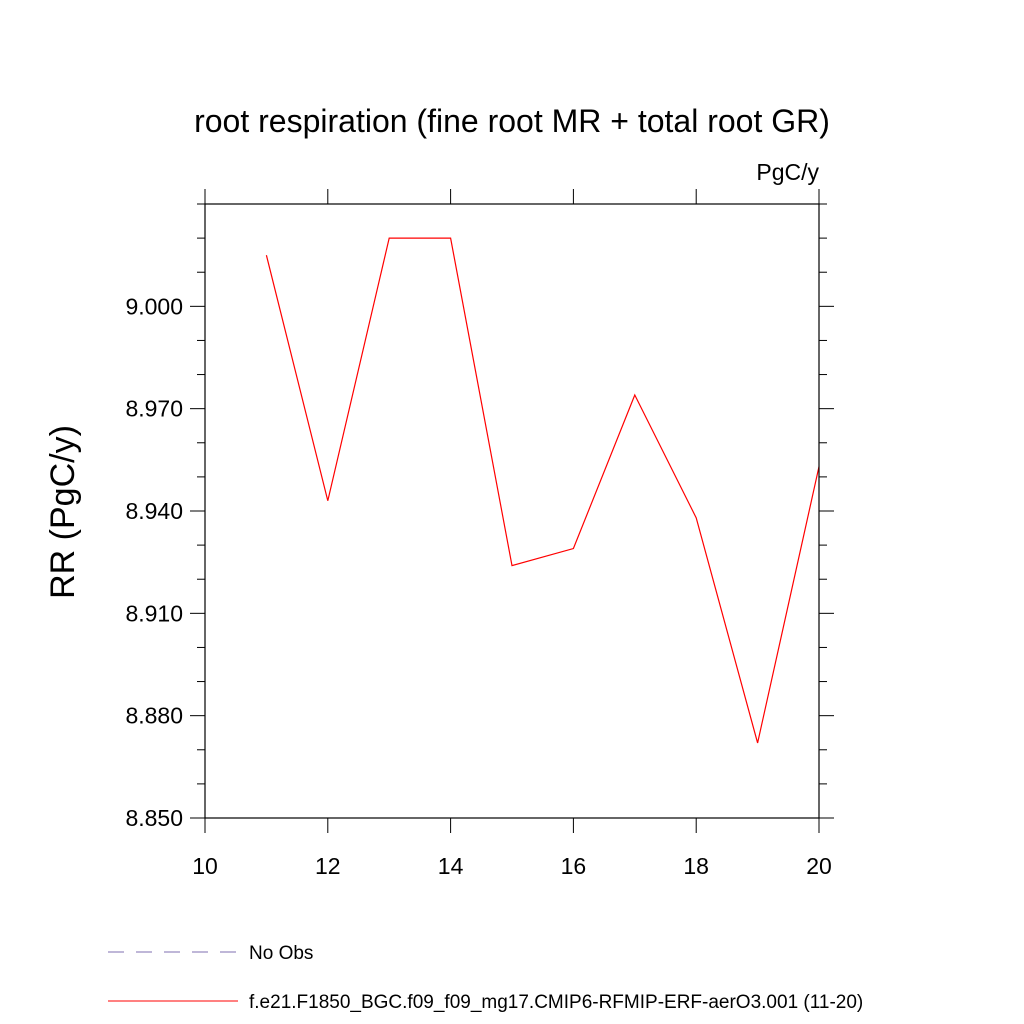 Image resolution: width=1024 pixels, height=1024 pixels. I want to click on legend-label-no-obs: No Obs, so click(281, 953).